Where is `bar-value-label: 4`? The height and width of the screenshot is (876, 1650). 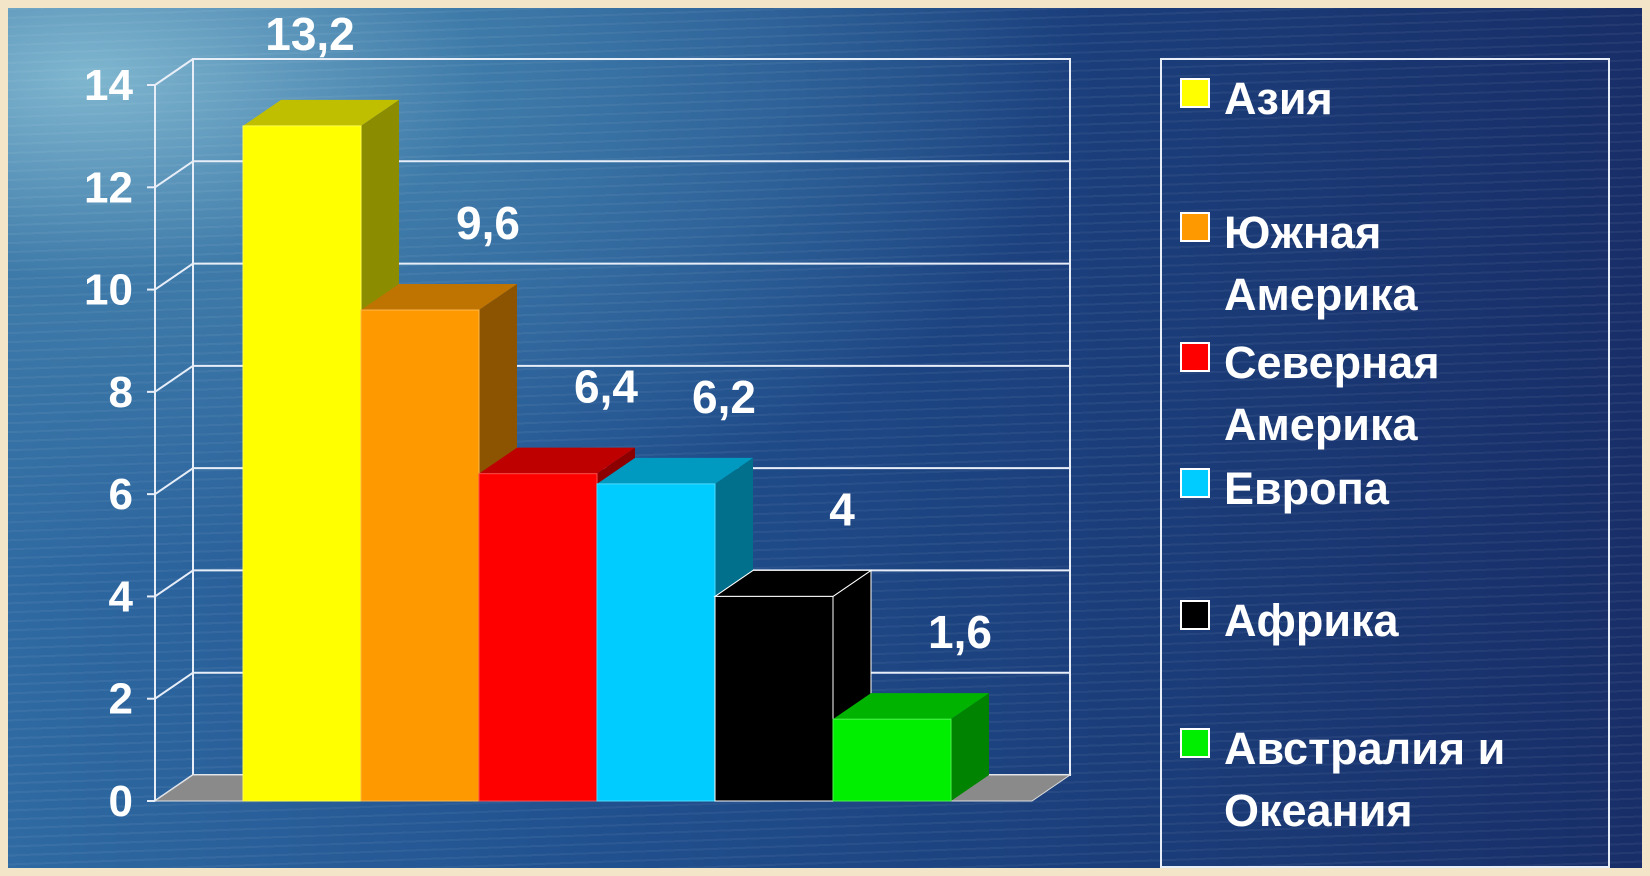 bar-value-label: 4 is located at coordinates (842, 509).